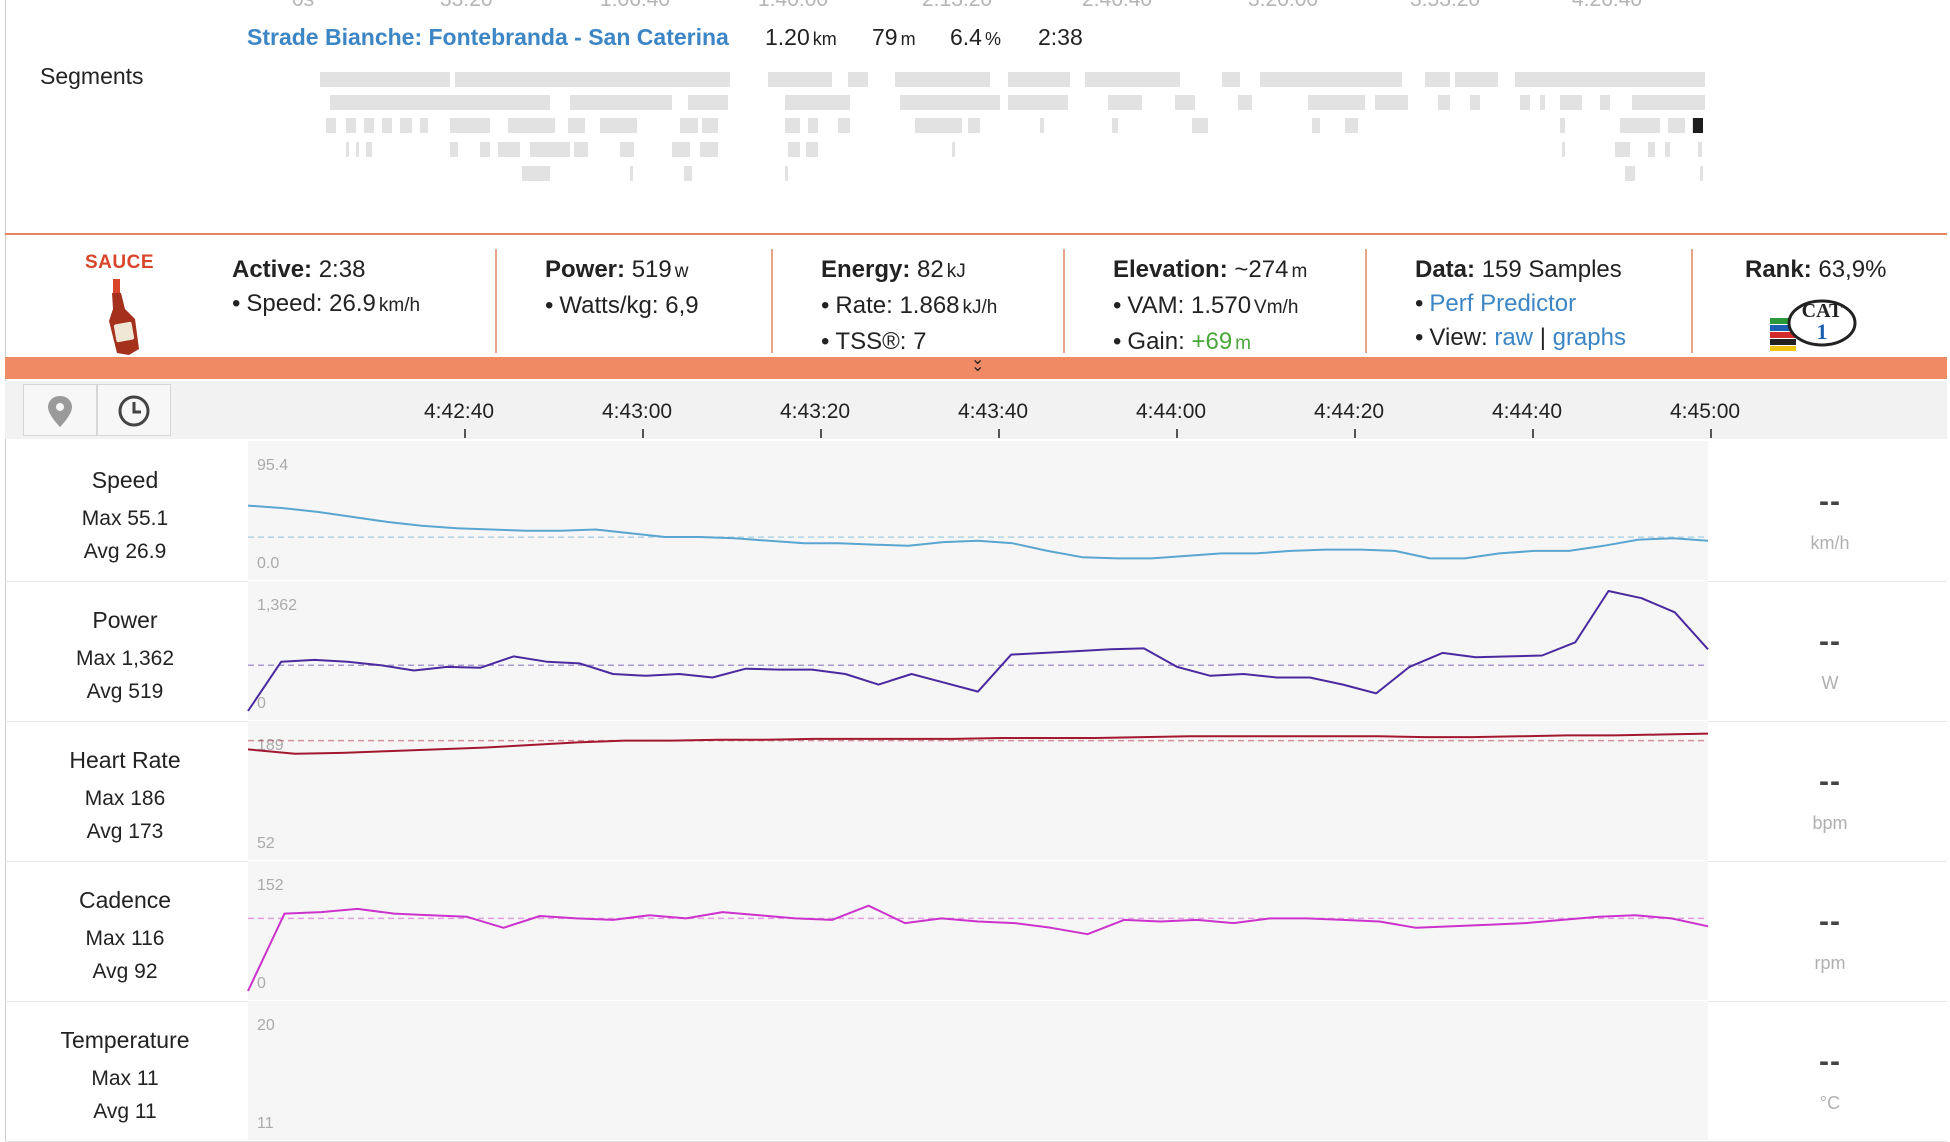 The height and width of the screenshot is (1142, 1950). Describe the element at coordinates (1503, 303) in the screenshot. I see `perf-predictor-link: Perf Predictor` at that location.